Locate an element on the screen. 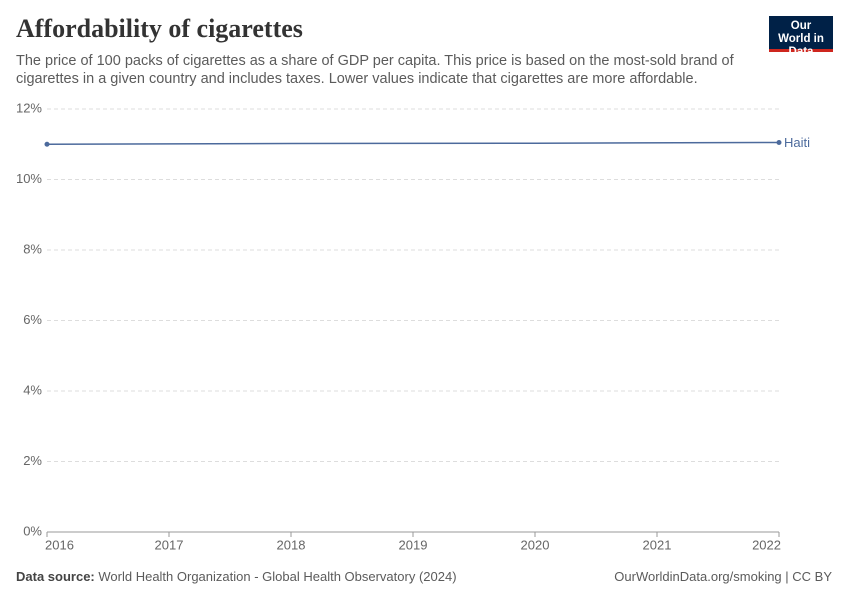 This screenshot has width=850, height=600. source-label: Data source: is located at coordinates (55, 576).